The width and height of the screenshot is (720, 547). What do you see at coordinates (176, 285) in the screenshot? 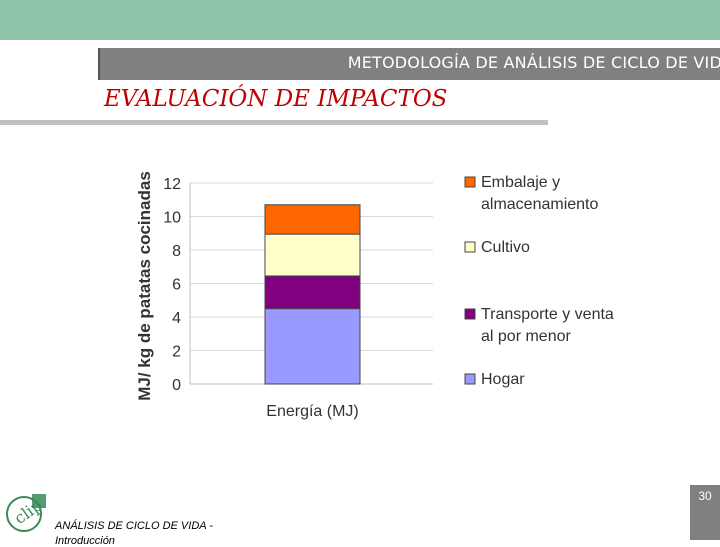
I see `y-tick-label: 6` at bounding box center [176, 285].